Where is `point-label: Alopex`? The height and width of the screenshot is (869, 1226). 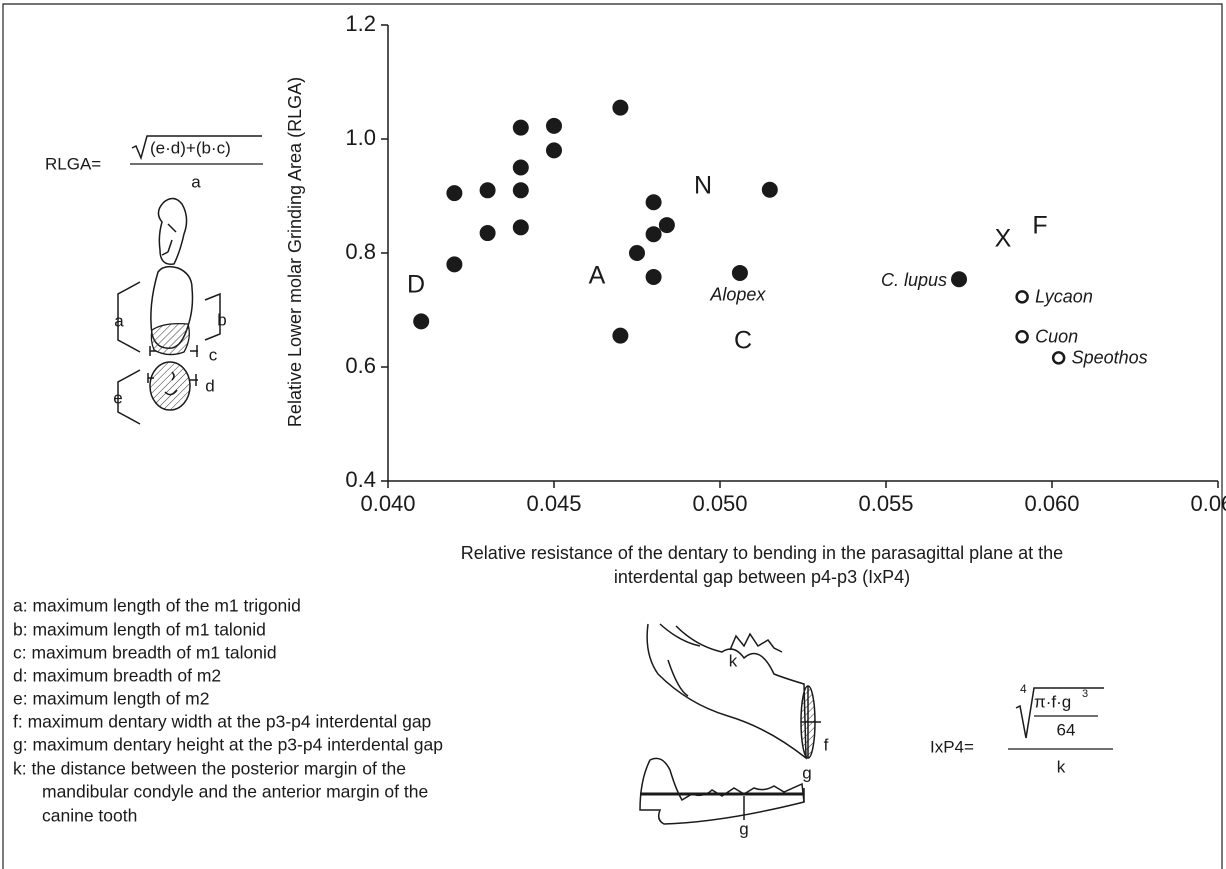
point-label: Alopex is located at coordinates (737, 295).